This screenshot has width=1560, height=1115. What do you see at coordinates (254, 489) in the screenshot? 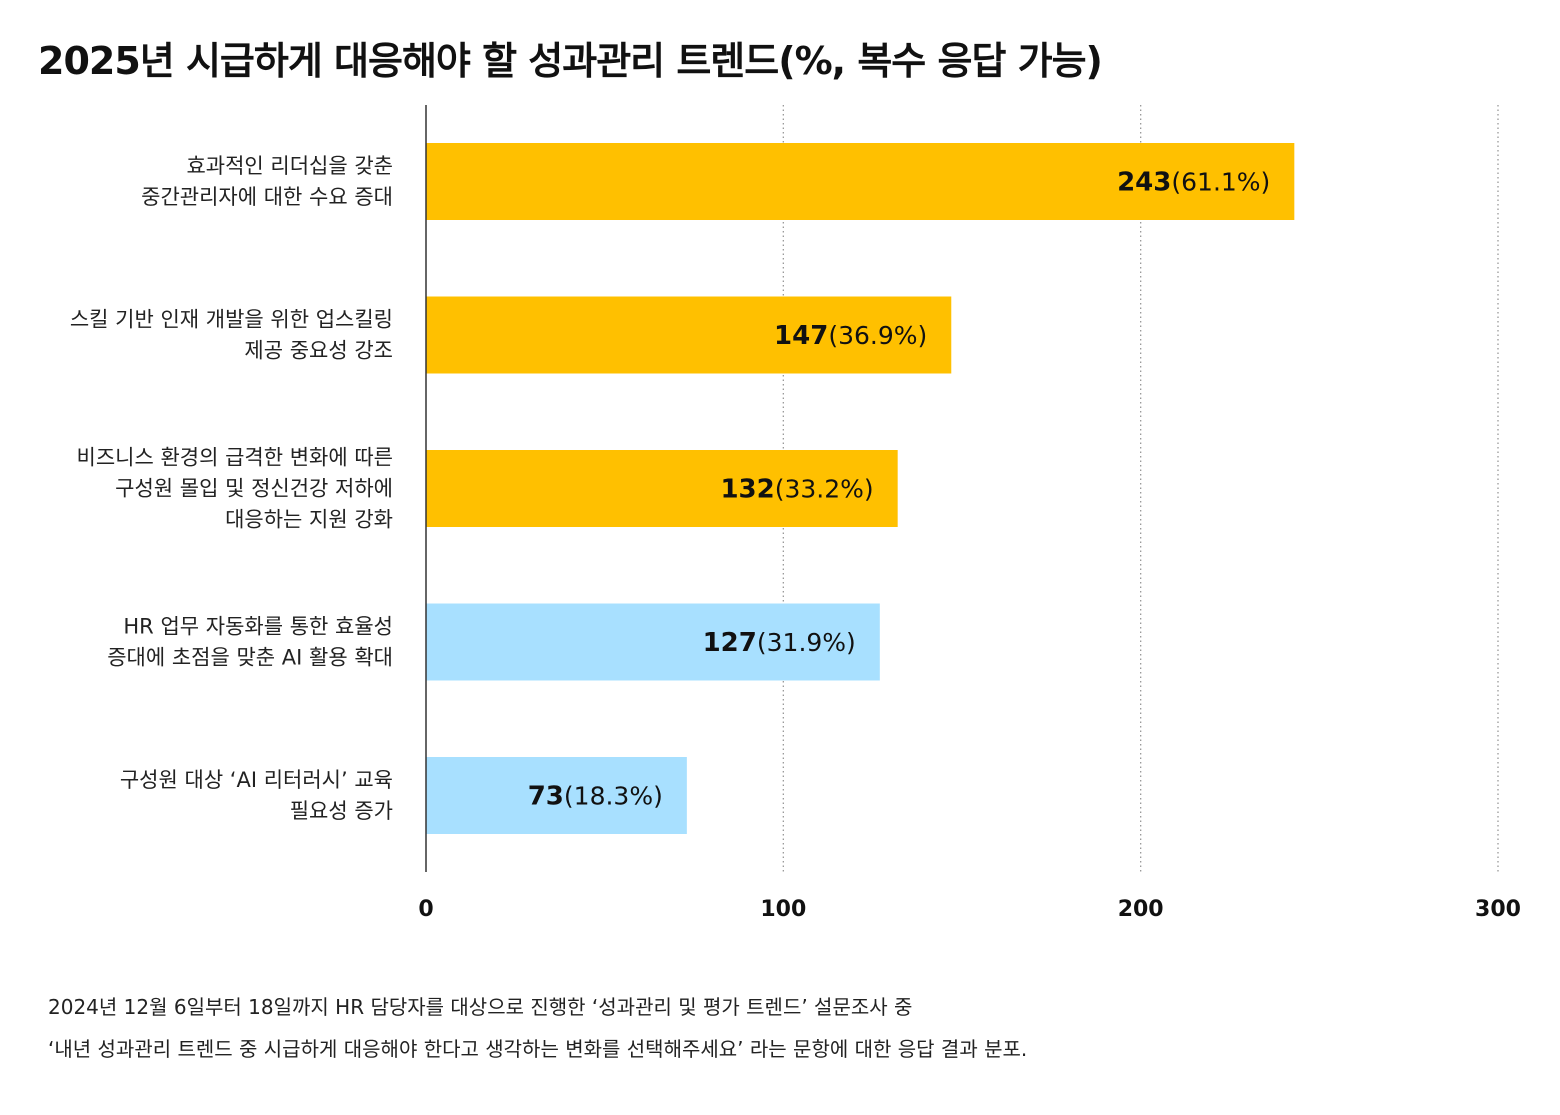
I see `category-label-3-line-2: 구성원 몰입 및 정신건강 저하에` at bounding box center [254, 489].